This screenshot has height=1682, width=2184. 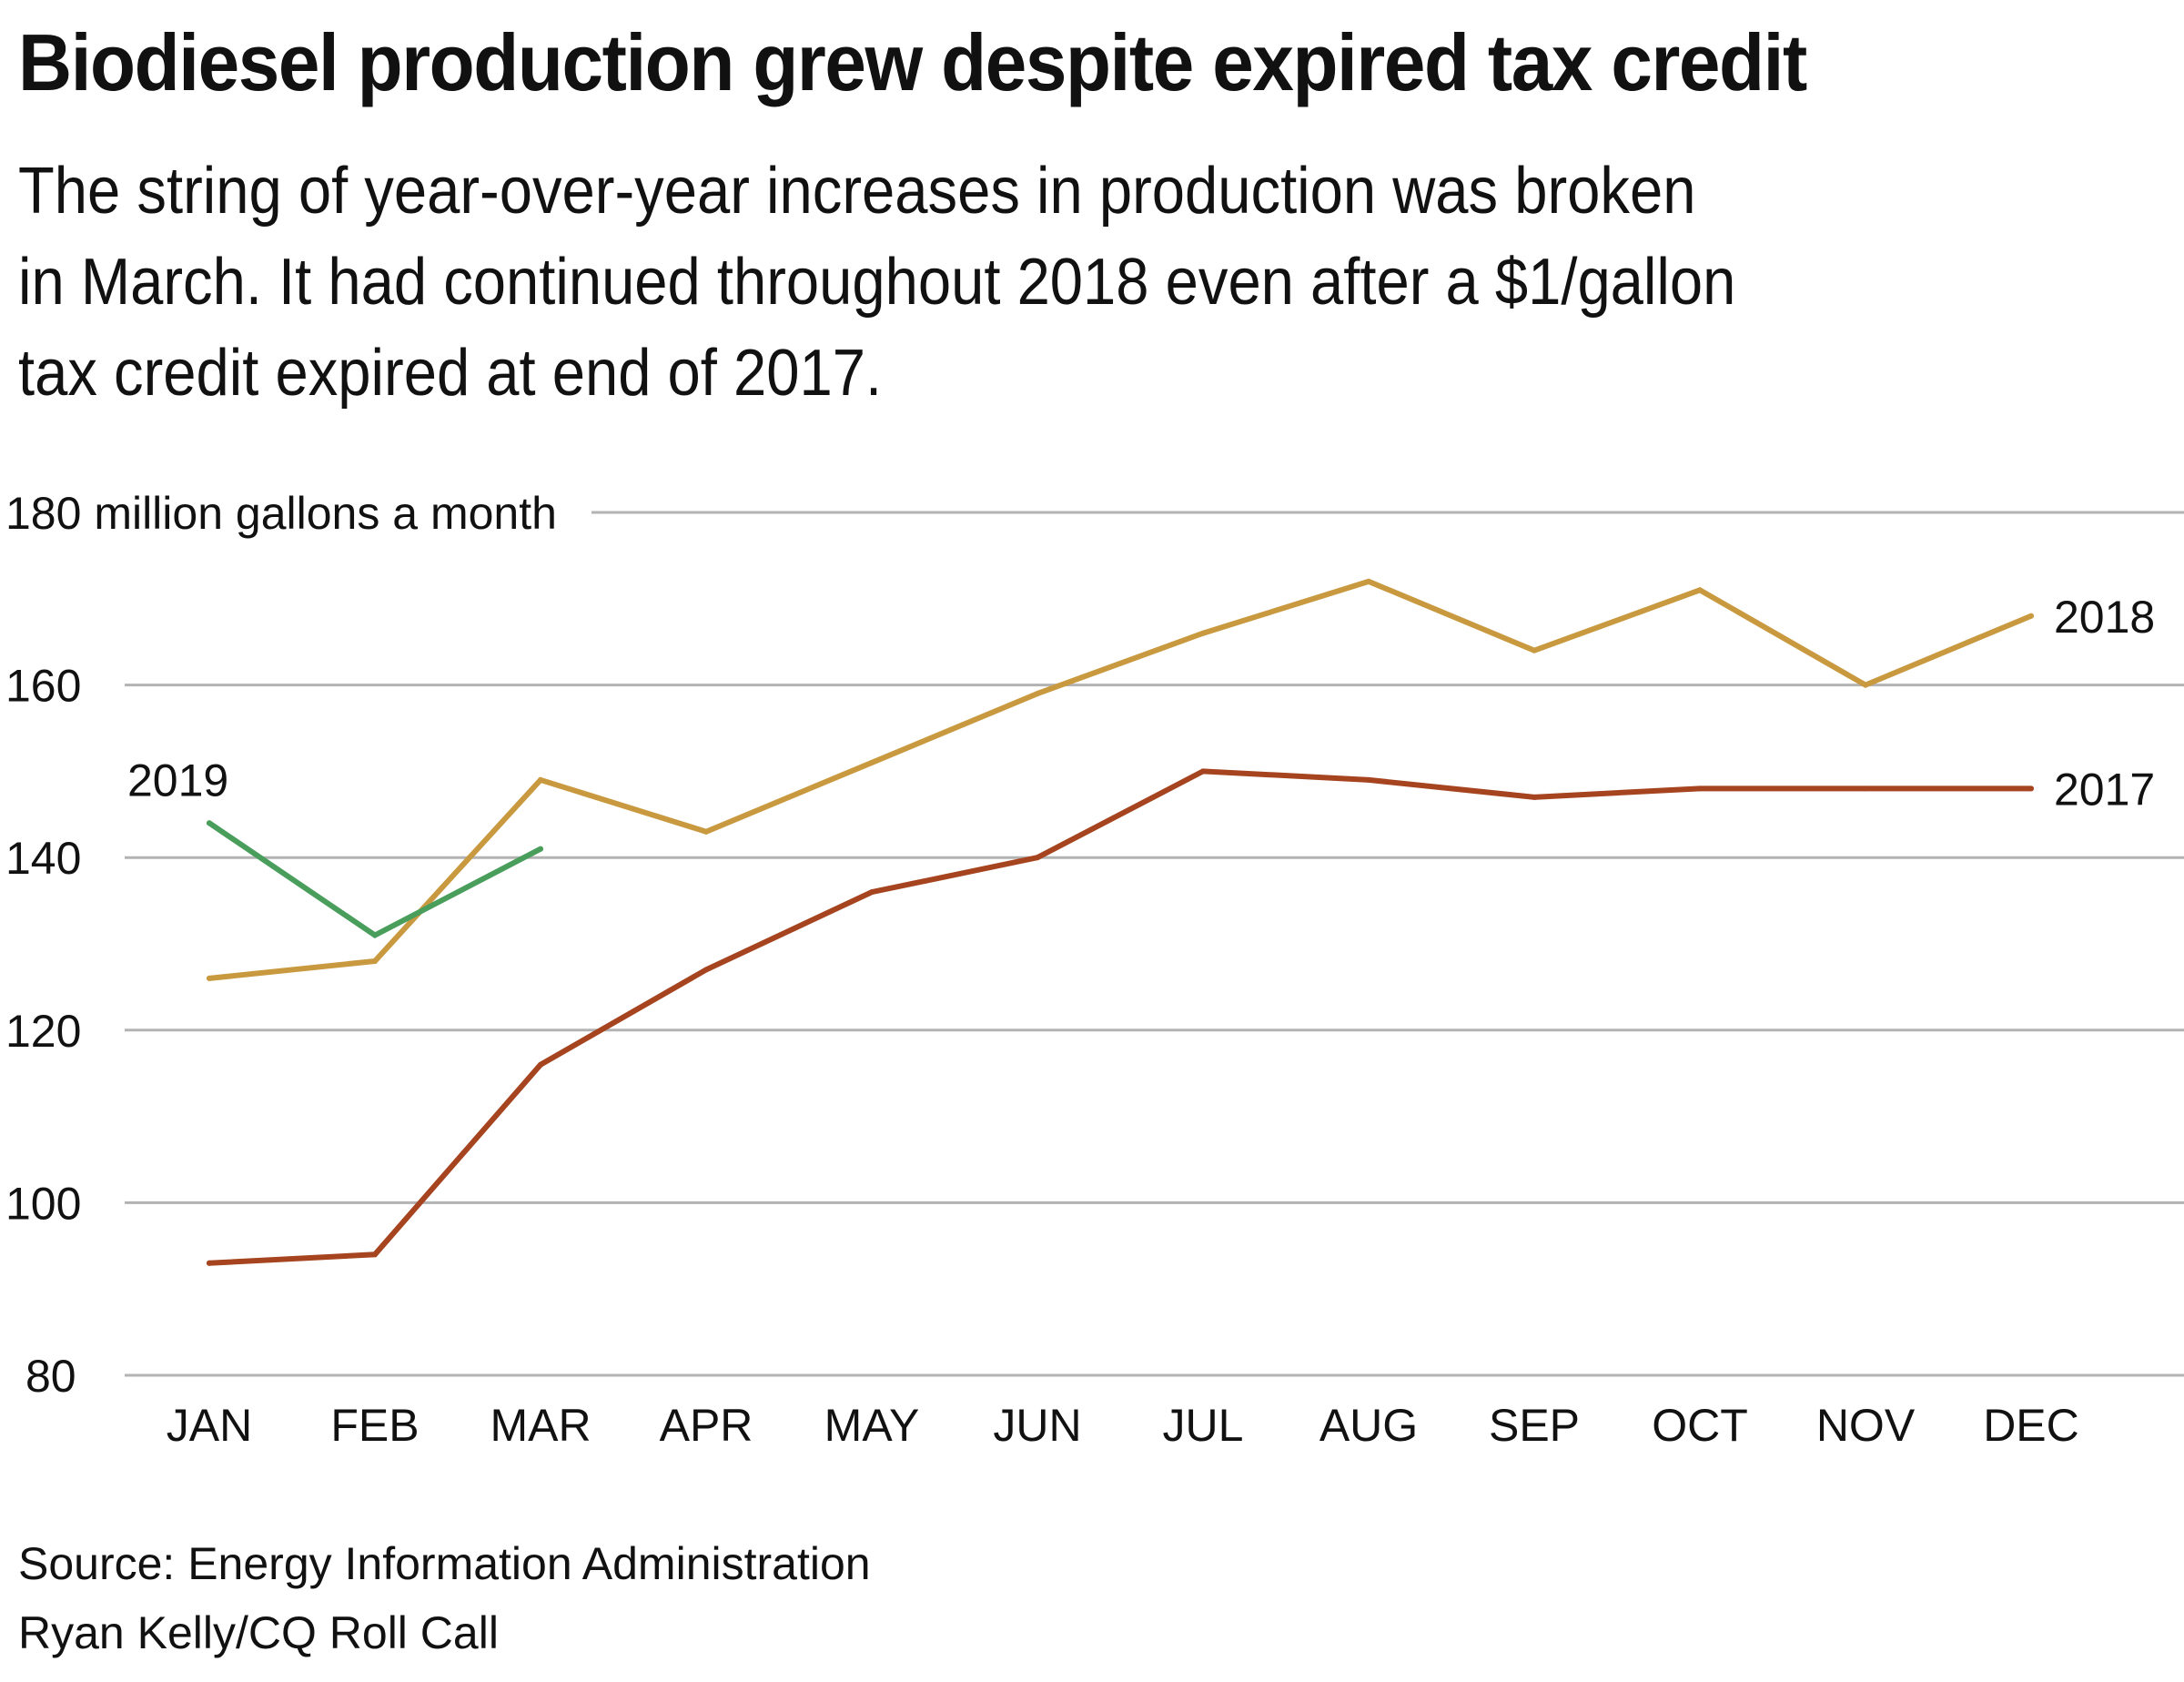 What do you see at coordinates (178, 780) in the screenshot?
I see `series-label-2019: 2019` at bounding box center [178, 780].